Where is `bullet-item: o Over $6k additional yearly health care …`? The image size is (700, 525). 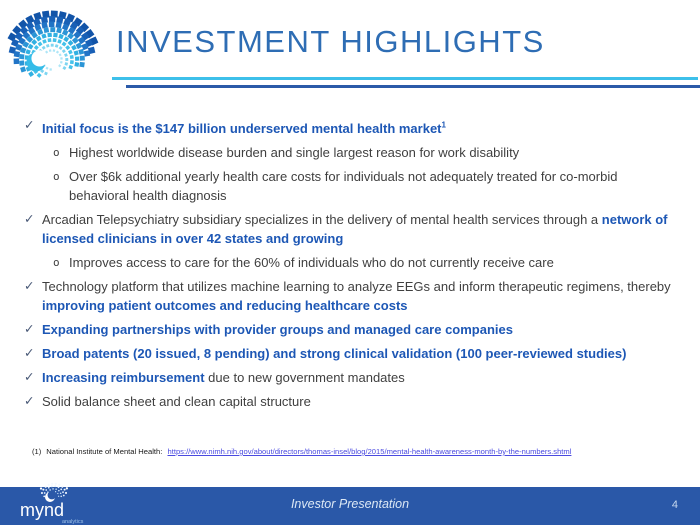 bullet-item: o Over $6k additional yearly health care … is located at coordinates (351, 186).